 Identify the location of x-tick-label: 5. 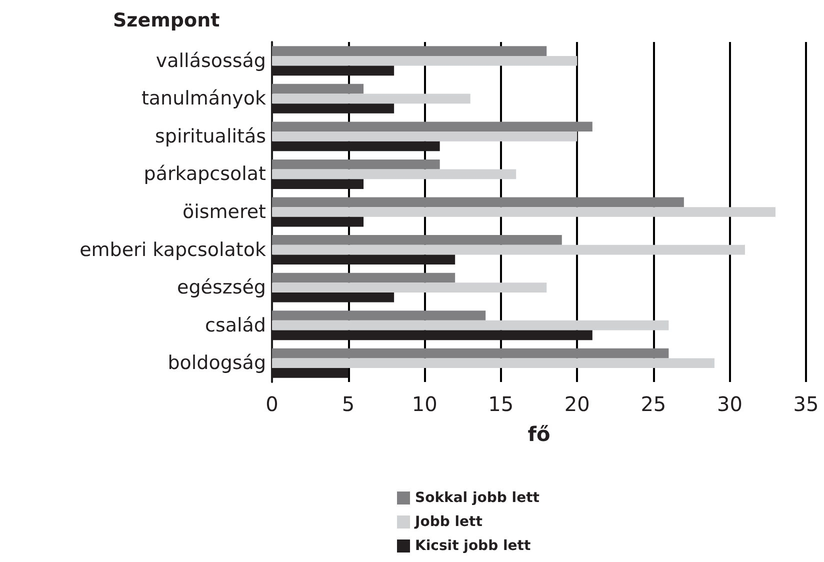
(348, 404).